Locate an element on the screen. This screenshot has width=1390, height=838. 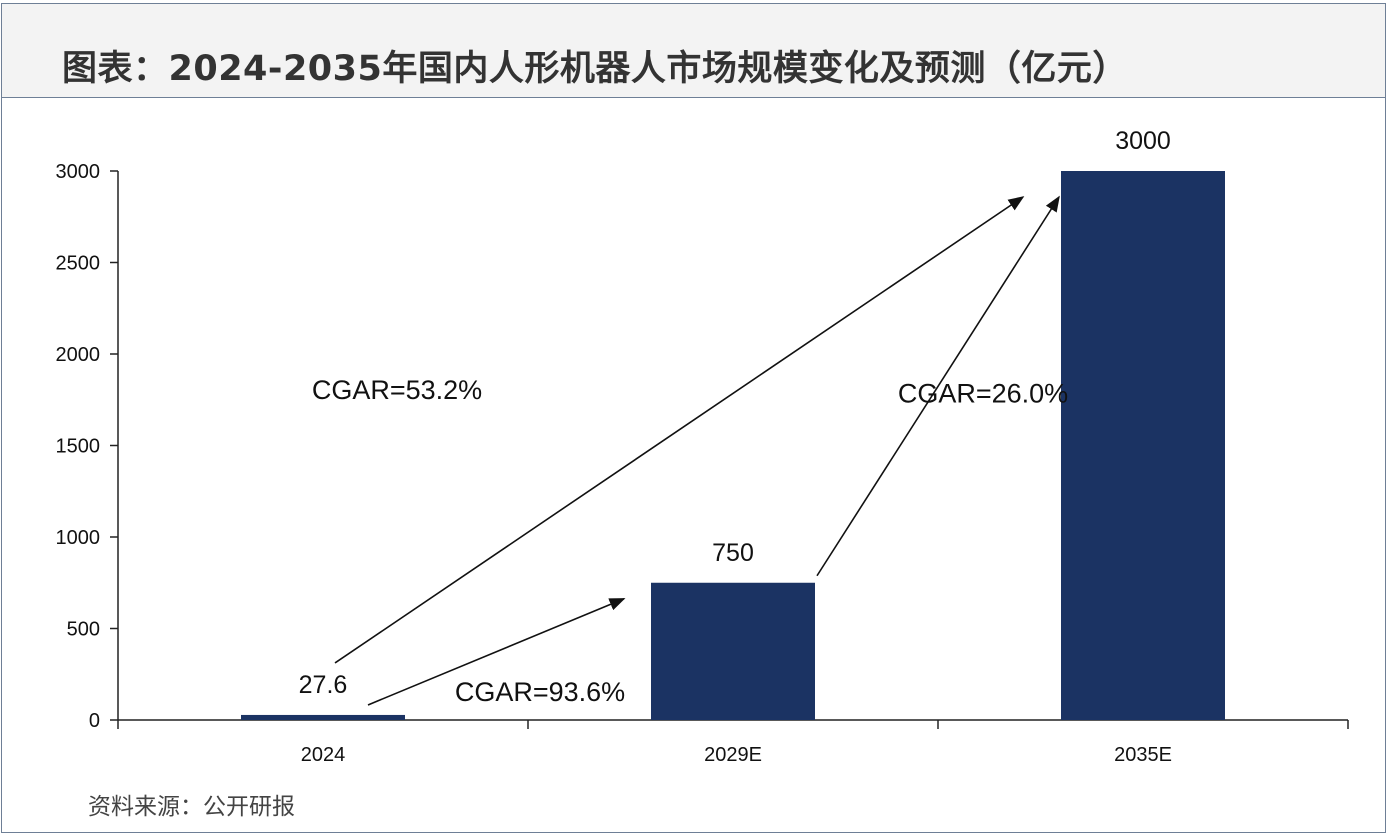
title-bar: 图表：2024-2035年国内人形机器人市场规模变化及预测（亿元） is located at coordinates (693, 51).